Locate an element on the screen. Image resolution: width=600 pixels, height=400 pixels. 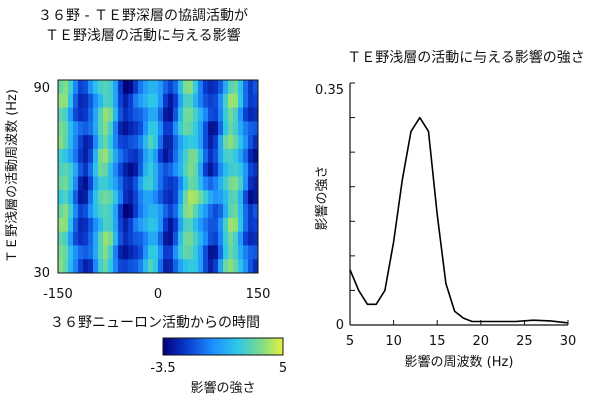
heatmap-x-tick-minus150: -150 is located at coordinates (58, 294).